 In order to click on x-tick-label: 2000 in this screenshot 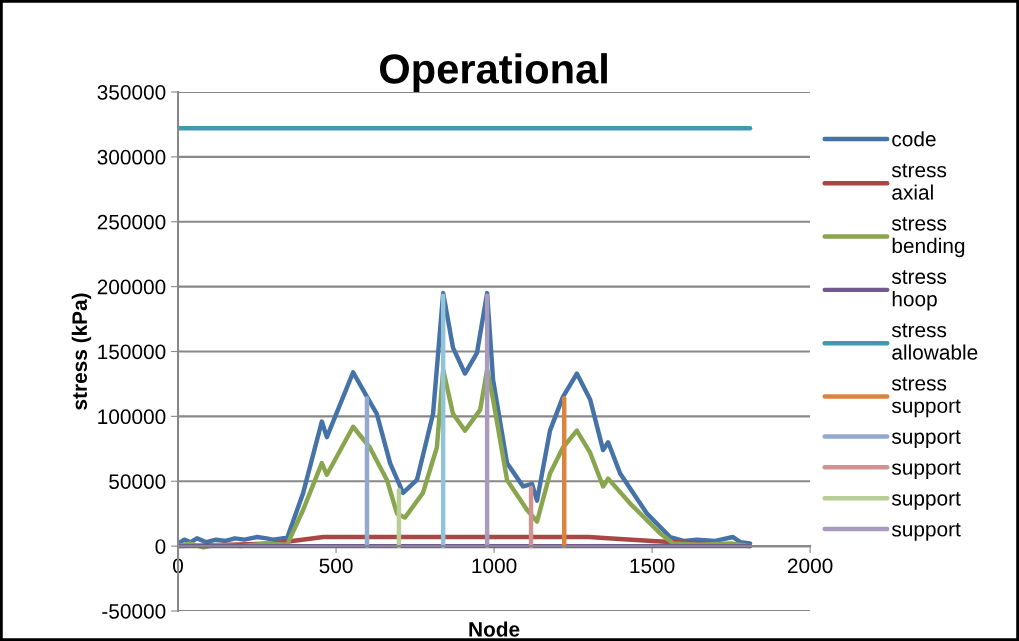, I will do `click(810, 566)`.